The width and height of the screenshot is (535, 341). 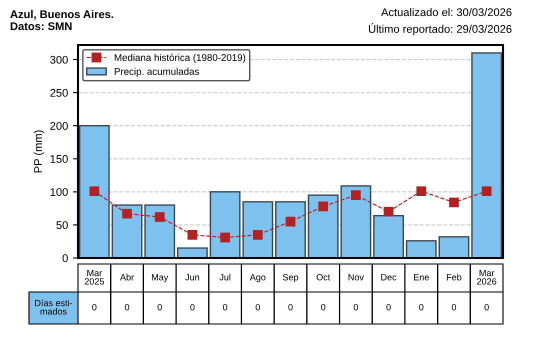 What do you see at coordinates (39, 151) in the screenshot?
I see `y-axis-title: PP (mm)` at bounding box center [39, 151].